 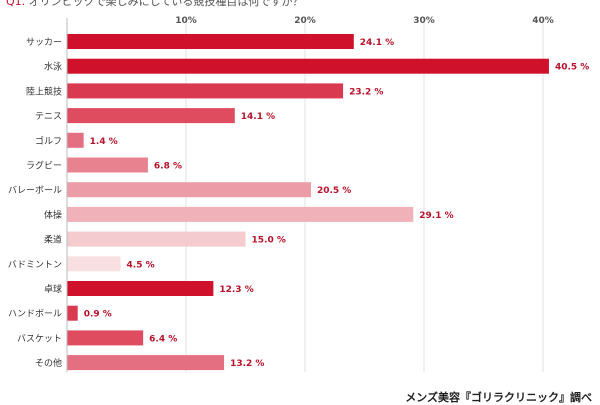 I want to click on data-label: 29.1 %, so click(x=436, y=216).